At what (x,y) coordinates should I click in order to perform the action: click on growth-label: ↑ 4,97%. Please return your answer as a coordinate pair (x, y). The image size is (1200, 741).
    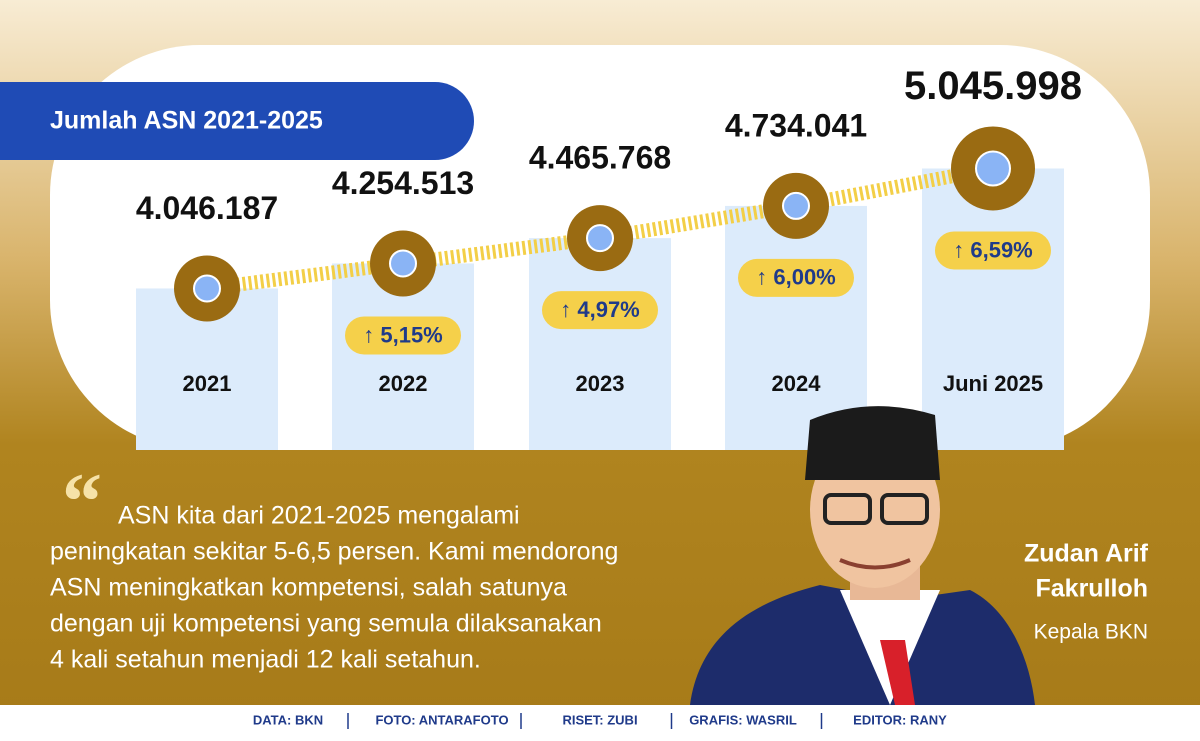
    Looking at the image, I should click on (600, 309).